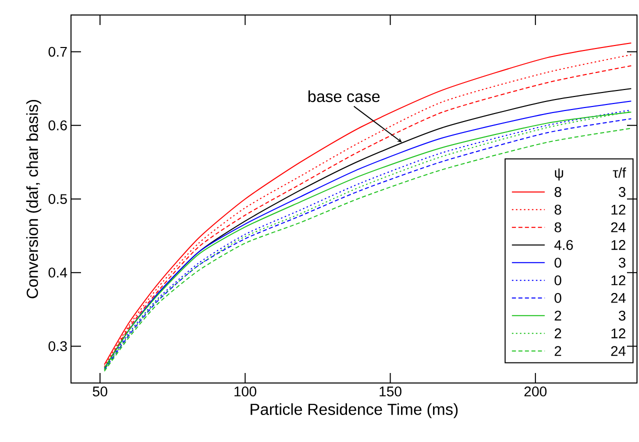 This screenshot has height=442, width=639. I want to click on x-tick-label: 50, so click(100, 391).